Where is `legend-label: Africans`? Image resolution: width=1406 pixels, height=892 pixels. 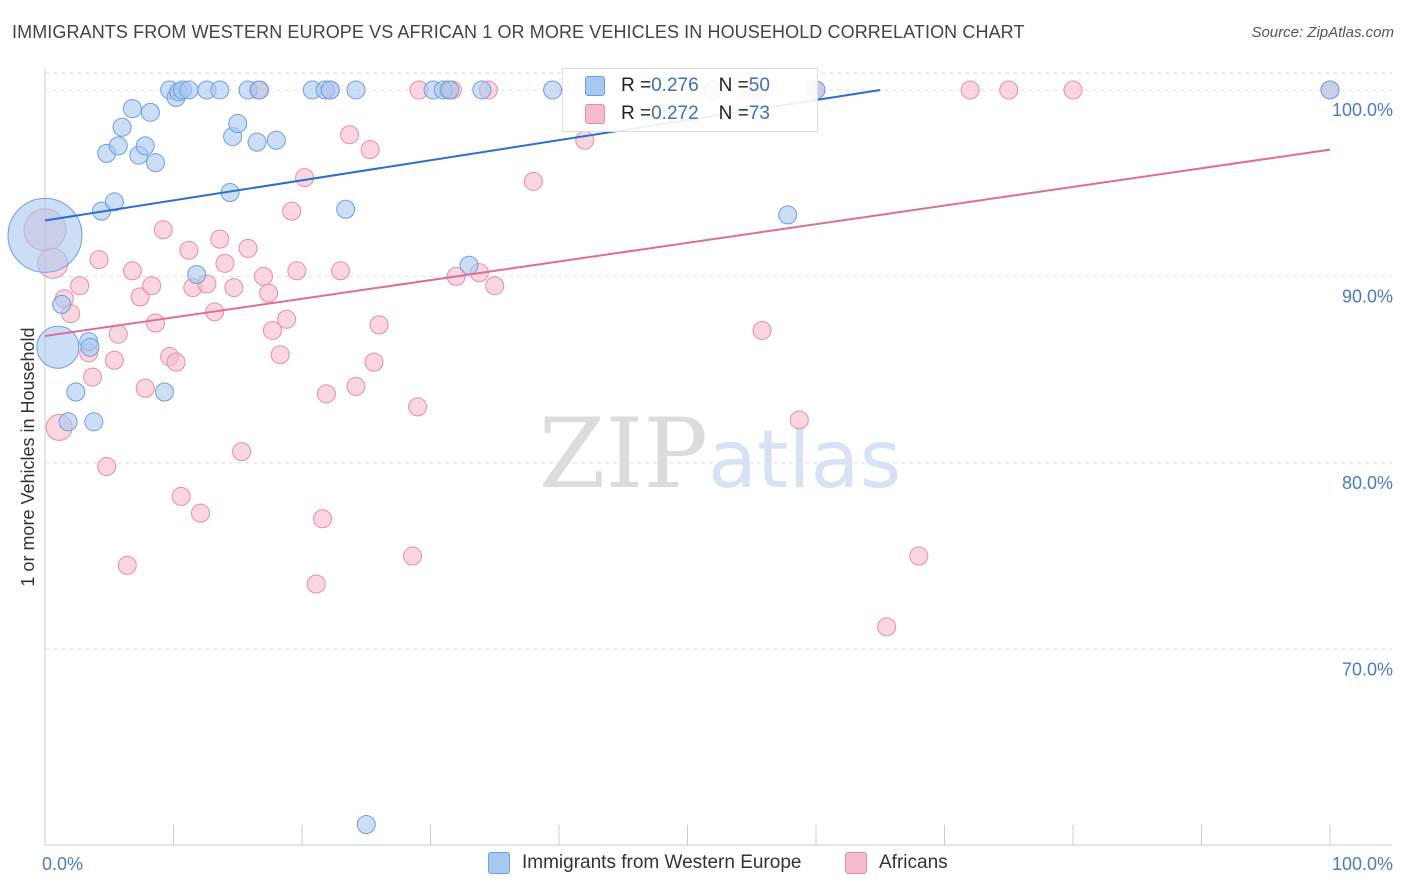
legend-label: Africans is located at coordinates (913, 862).